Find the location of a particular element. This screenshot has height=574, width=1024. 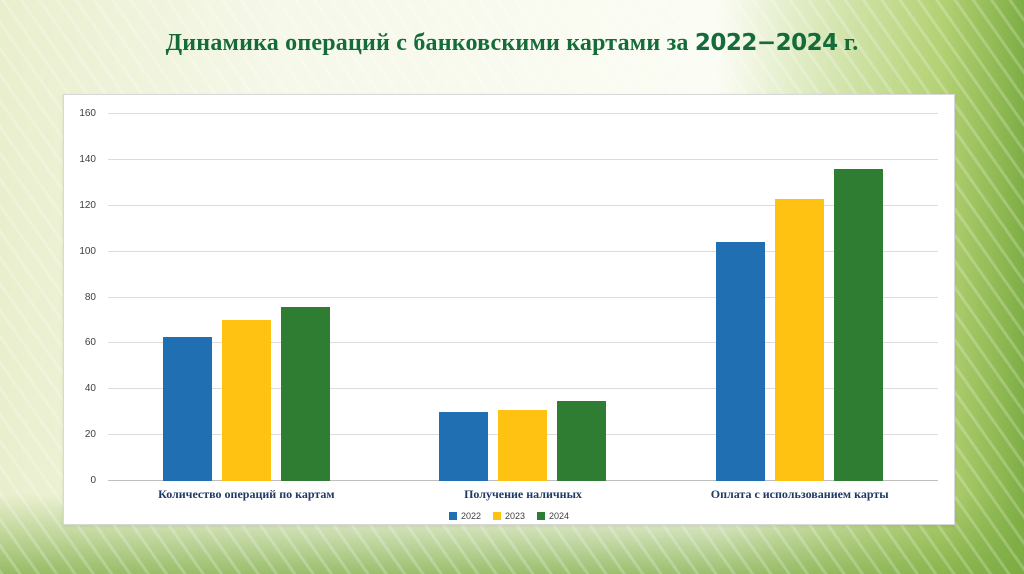

legend-label: 2023 is located at coordinates (515, 516).